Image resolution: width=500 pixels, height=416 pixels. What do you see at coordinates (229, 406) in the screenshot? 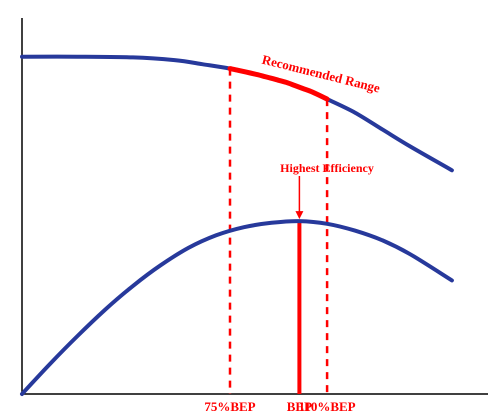
I see `x-tick-label: 75%BEP` at bounding box center [229, 406].